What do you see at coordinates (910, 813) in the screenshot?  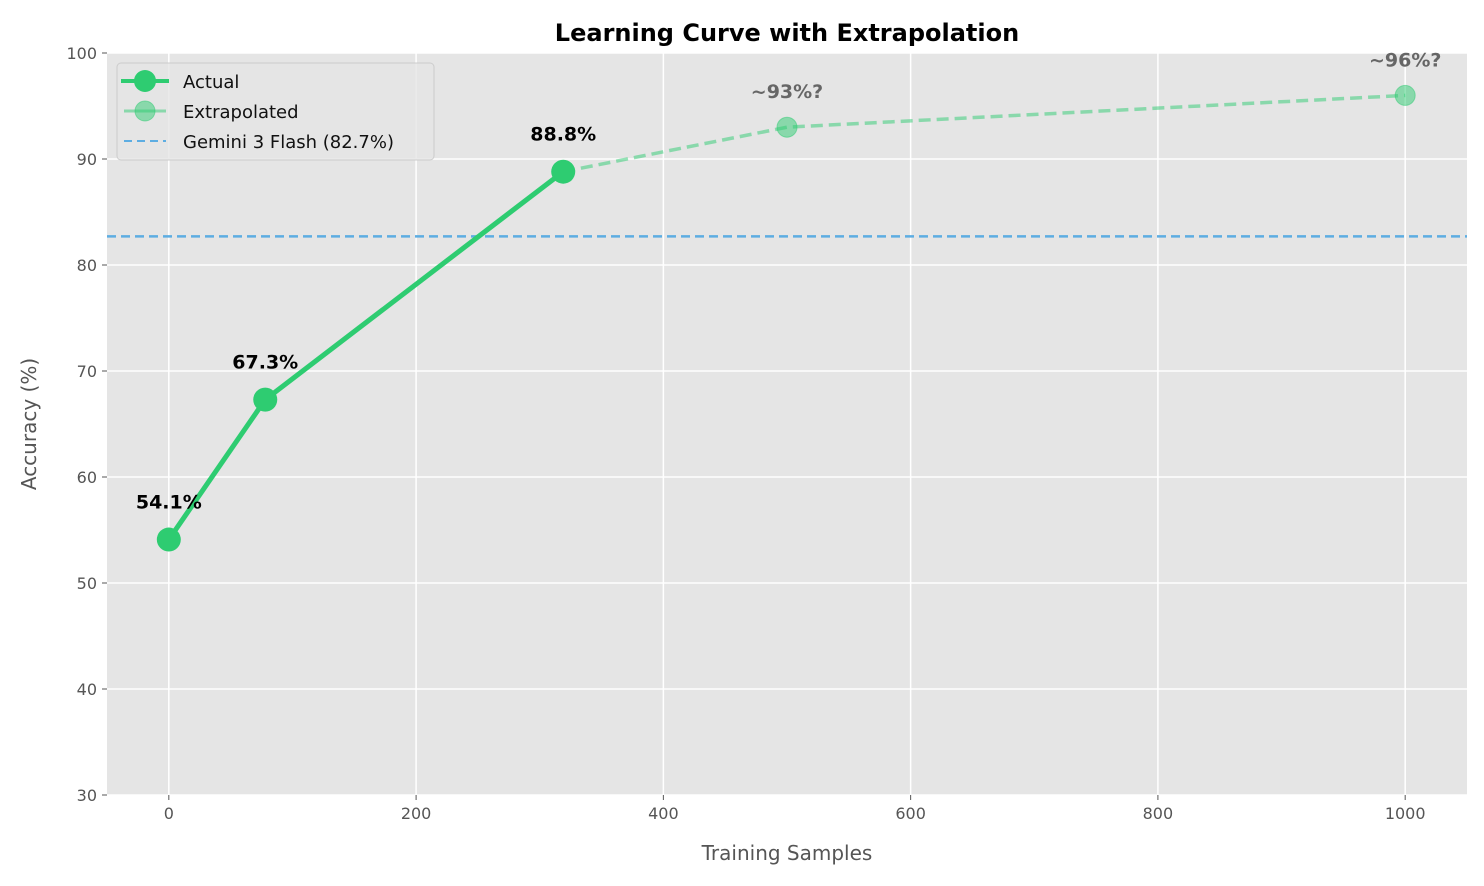 I see `x-tick-label: 600` at bounding box center [910, 813].